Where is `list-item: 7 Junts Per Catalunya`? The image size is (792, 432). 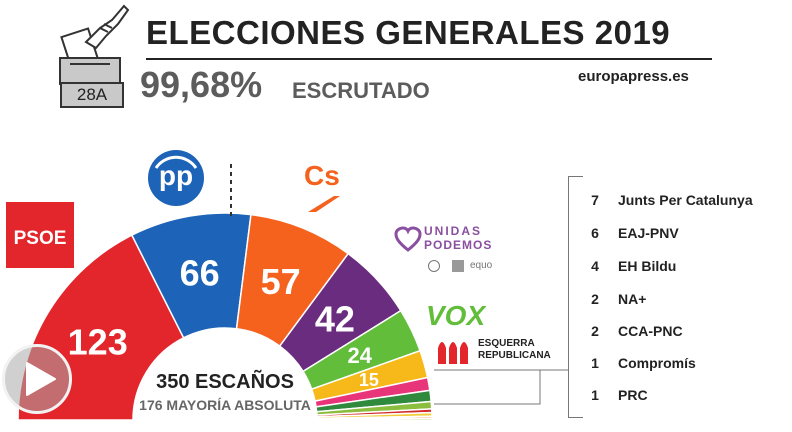
list-item: 7 Junts Per Catalunya is located at coordinates (688, 207).